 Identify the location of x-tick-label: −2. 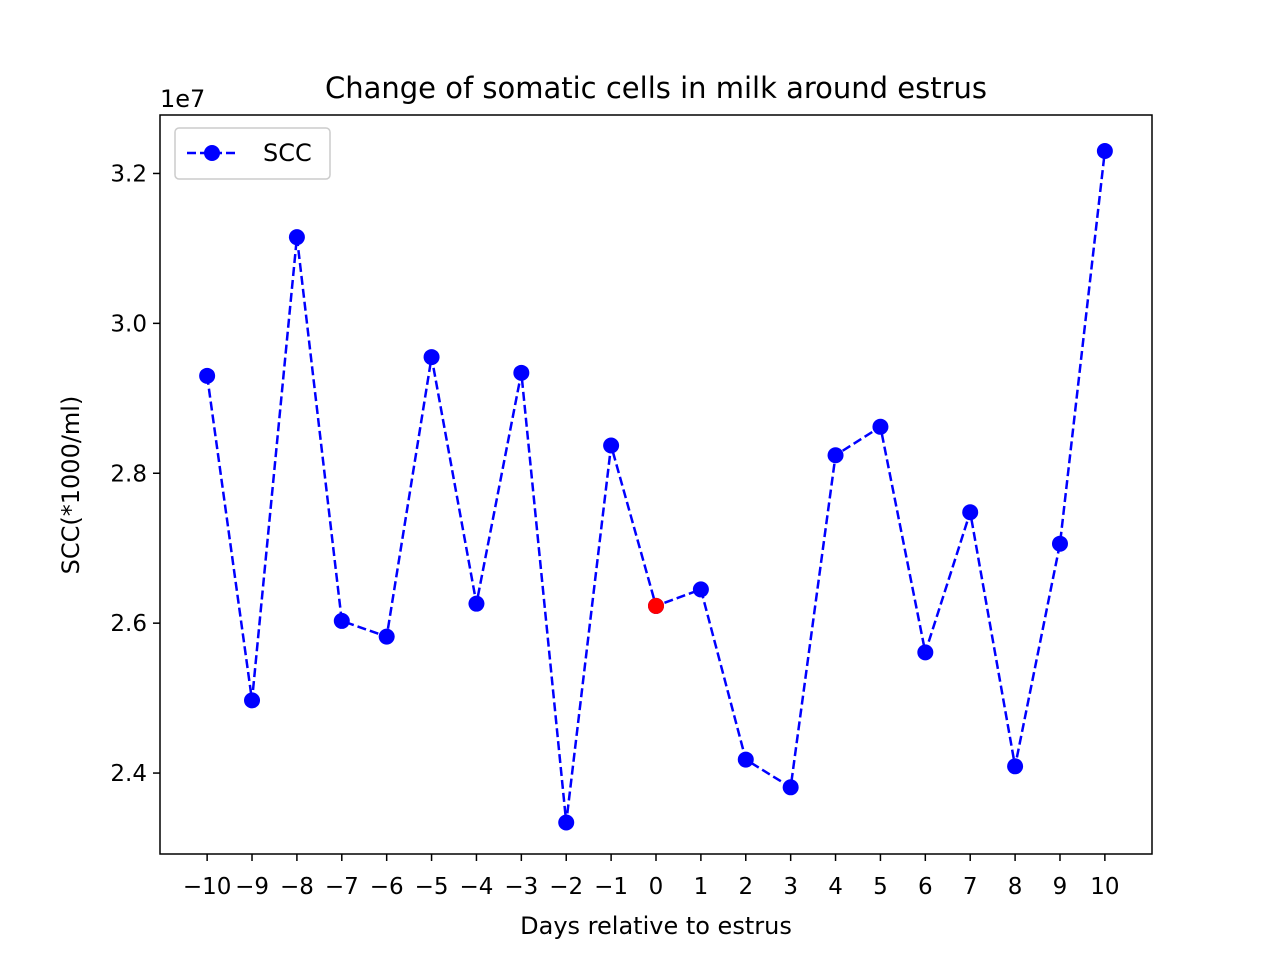
(566, 887).